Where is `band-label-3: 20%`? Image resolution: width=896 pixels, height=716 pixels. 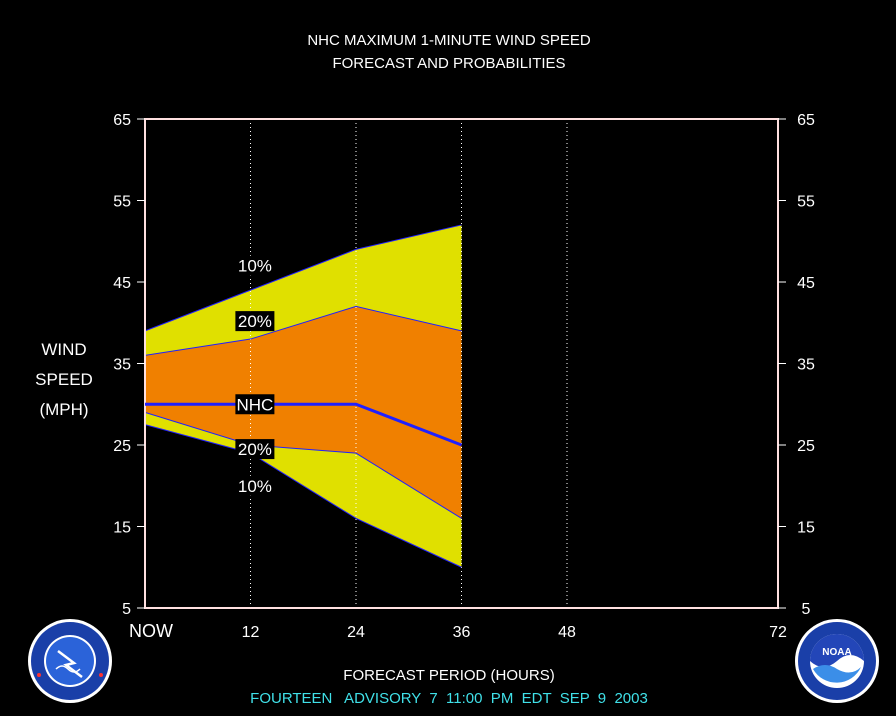 band-label-3: 20% is located at coordinates (255, 449).